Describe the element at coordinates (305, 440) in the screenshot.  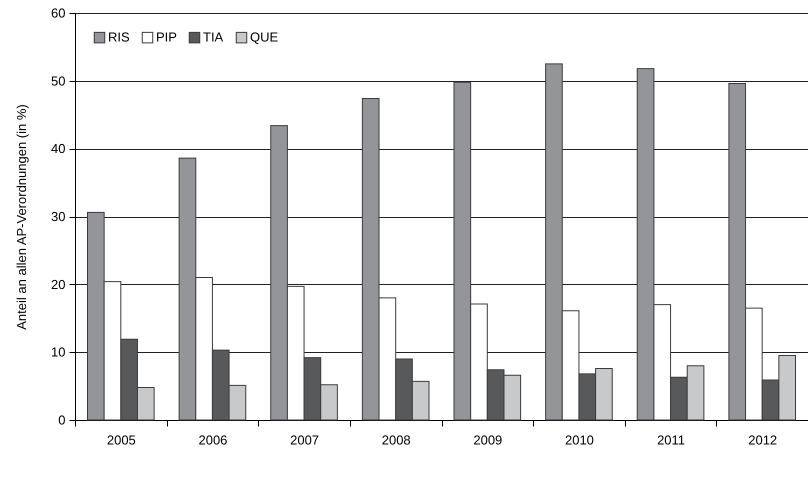
I see `x-tick-label: 2007` at that location.